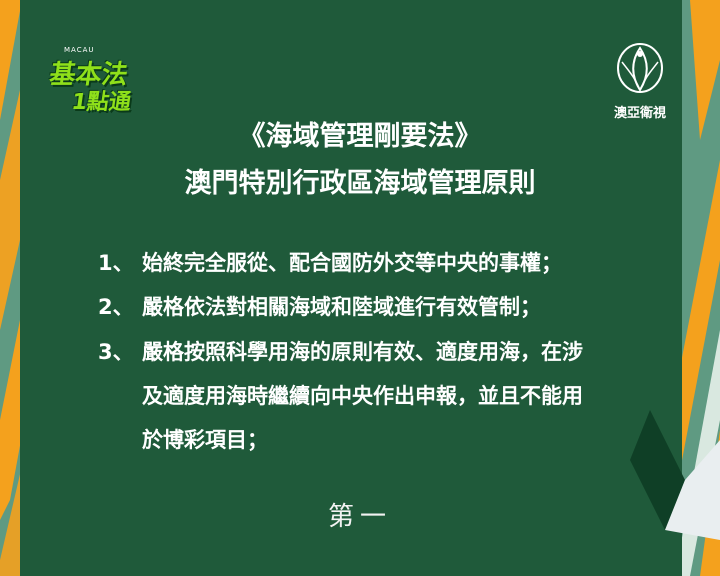  I want to click on board-title-line2: 澳門特別行政區海域管理原則, so click(360, 183).